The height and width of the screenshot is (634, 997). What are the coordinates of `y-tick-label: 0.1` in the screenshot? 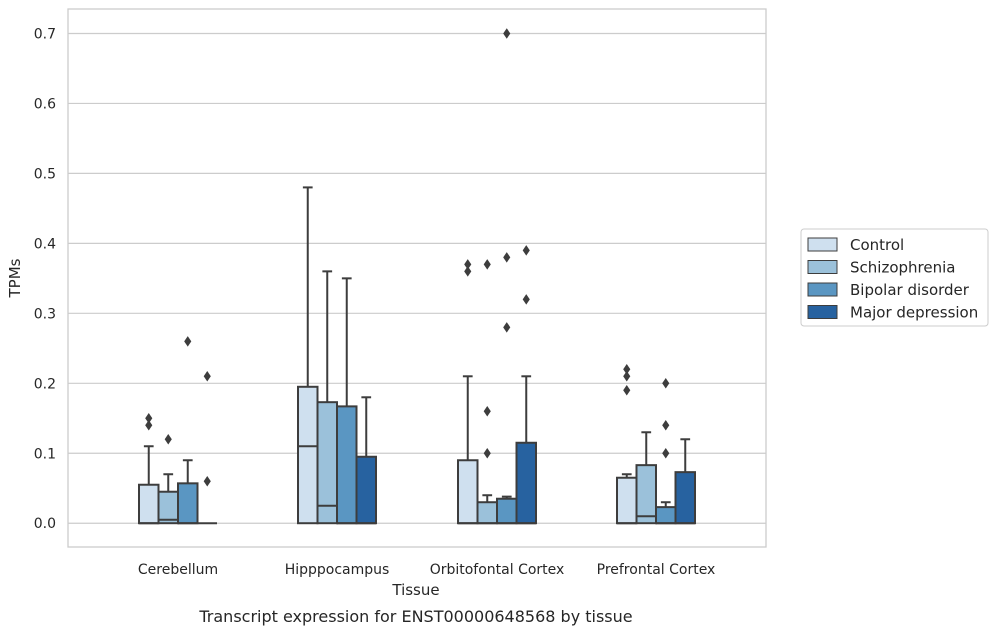 It's located at (45, 454).